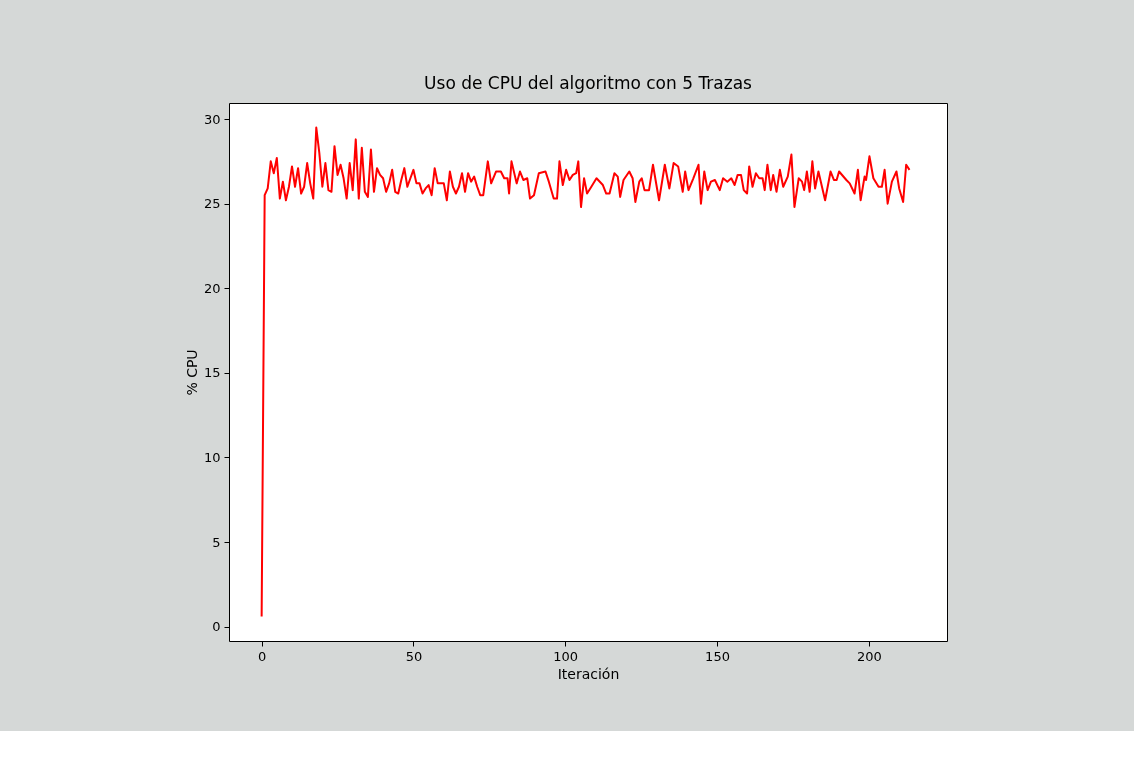 This screenshot has width=1135, height=759. What do you see at coordinates (212, 204) in the screenshot?
I see `y-tick-label: 25` at bounding box center [212, 204].